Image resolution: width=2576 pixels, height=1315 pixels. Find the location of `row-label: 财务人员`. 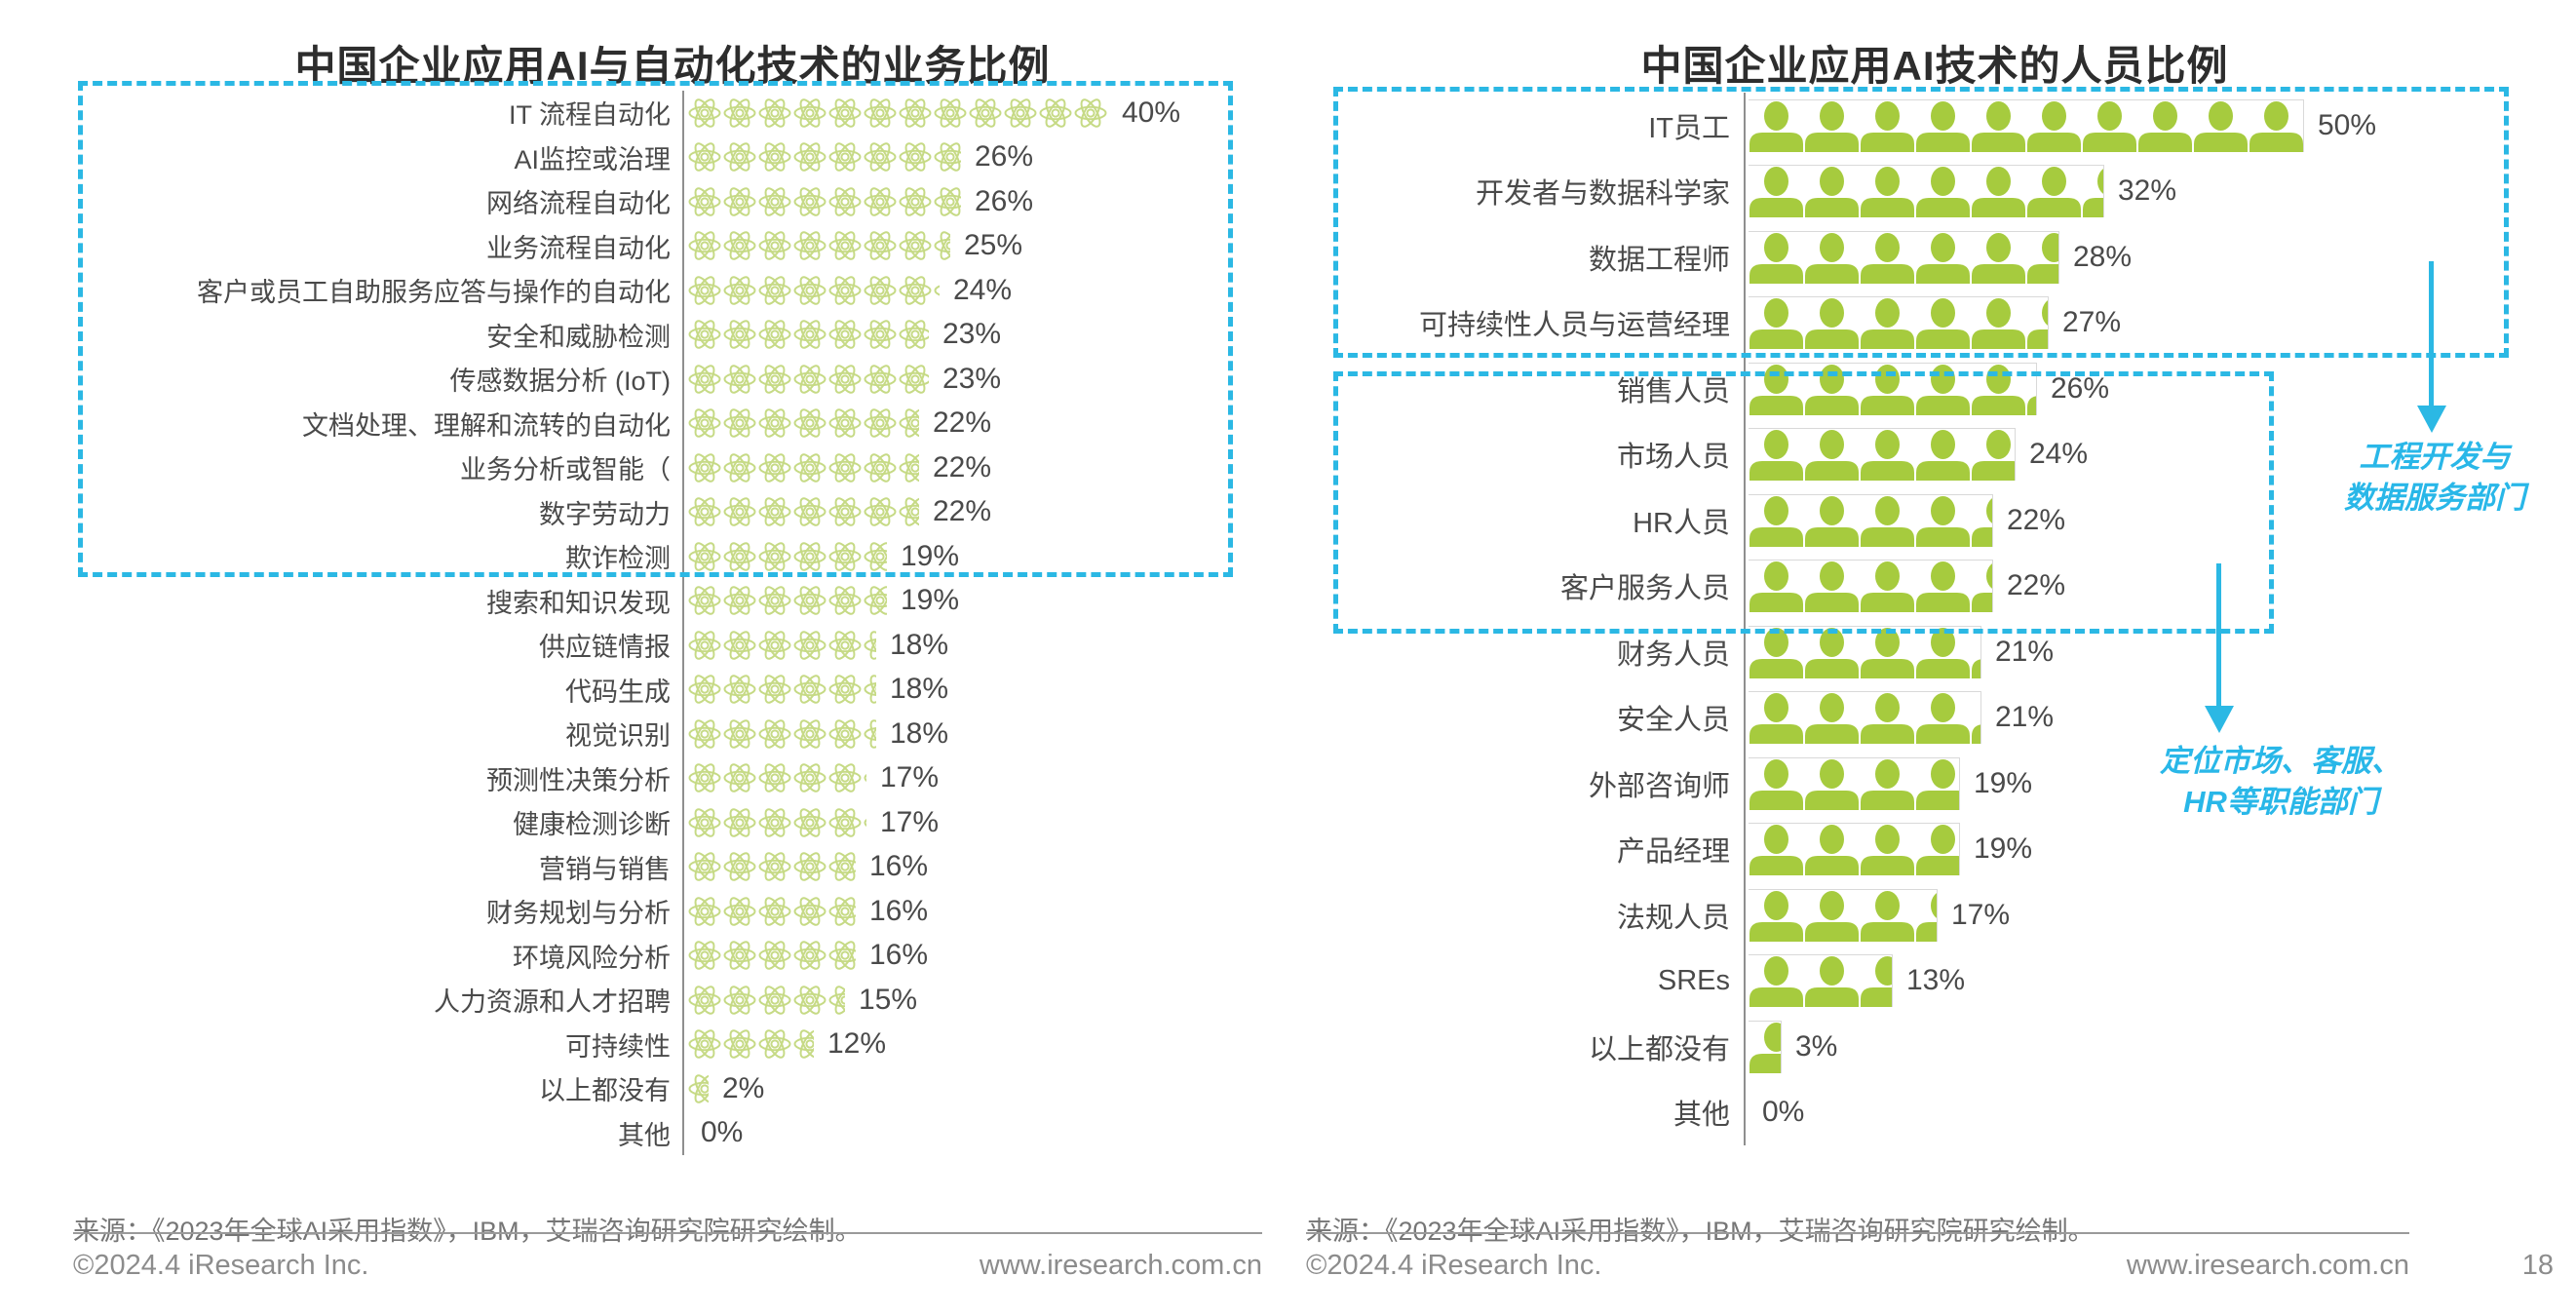

row-label: 财务人员 is located at coordinates (1673, 654).